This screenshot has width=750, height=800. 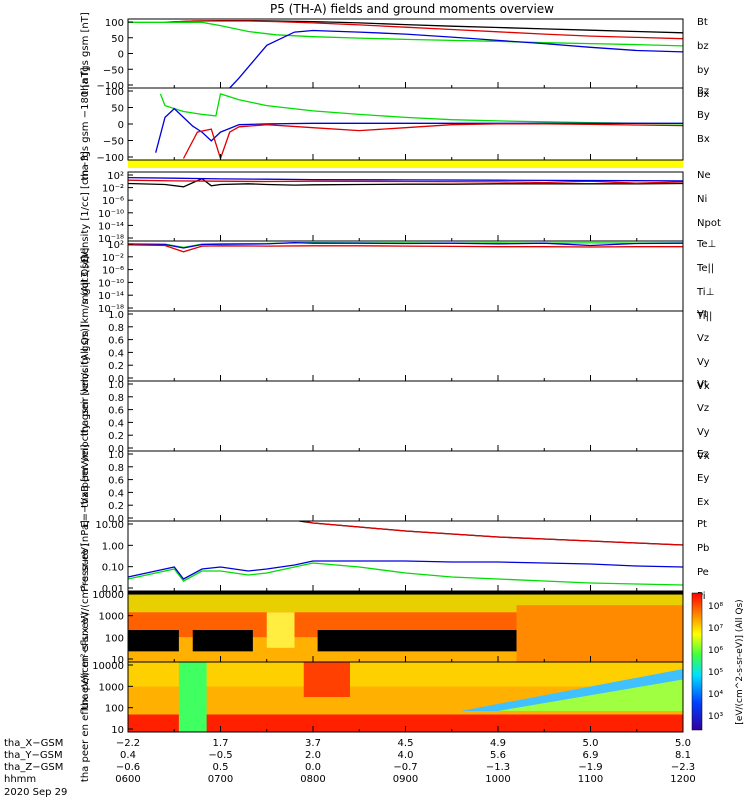 I want to click on legend-by: by, so click(x=703, y=70).